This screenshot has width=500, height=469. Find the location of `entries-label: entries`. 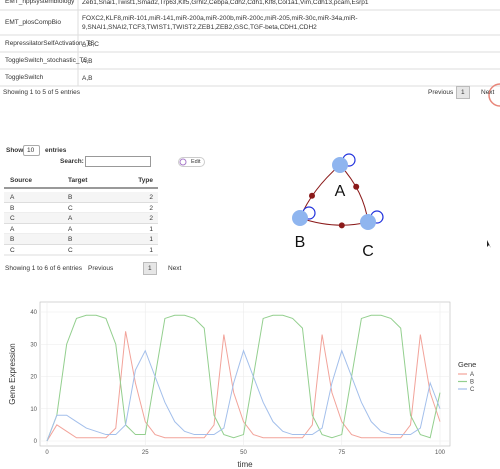

entries-label: entries is located at coordinates (56, 150).